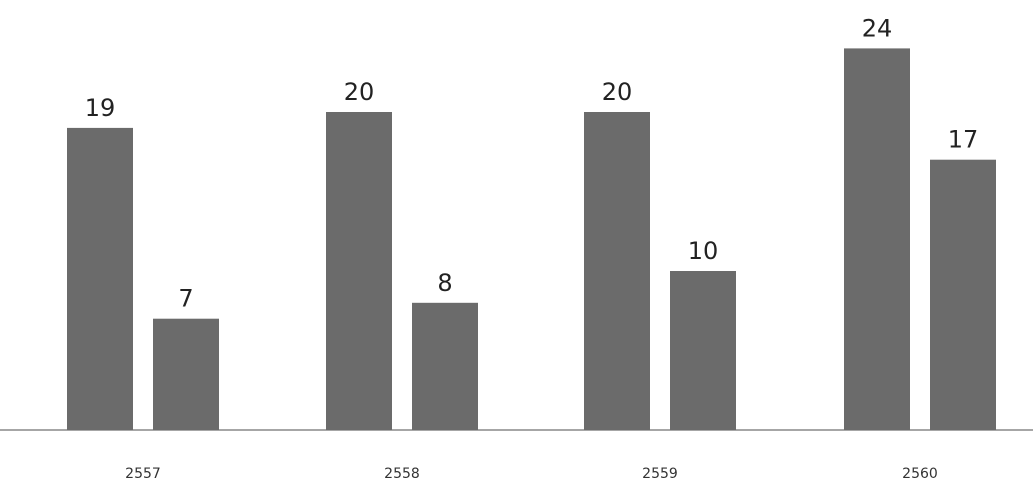 This screenshot has width=1033, height=486. What do you see at coordinates (963, 294) in the screenshot?
I see `bar-2560-s2` at bounding box center [963, 294].